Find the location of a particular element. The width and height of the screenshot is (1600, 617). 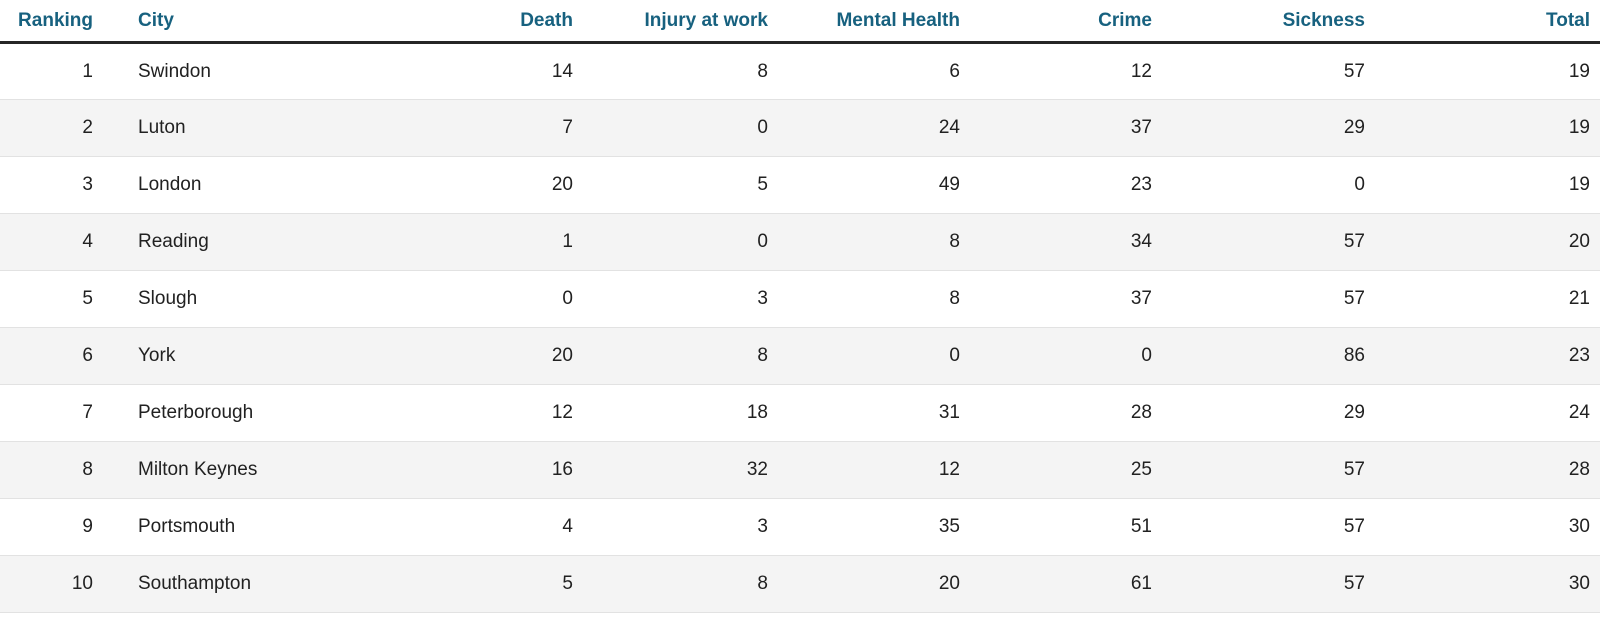

cell-death: 7 is located at coordinates (500, 128).